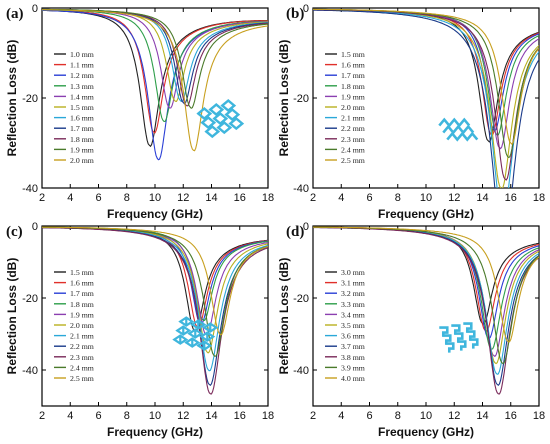  Describe the element at coordinates (353, 304) in the screenshot. I see `legend-entry: 3.3 mm` at that location.